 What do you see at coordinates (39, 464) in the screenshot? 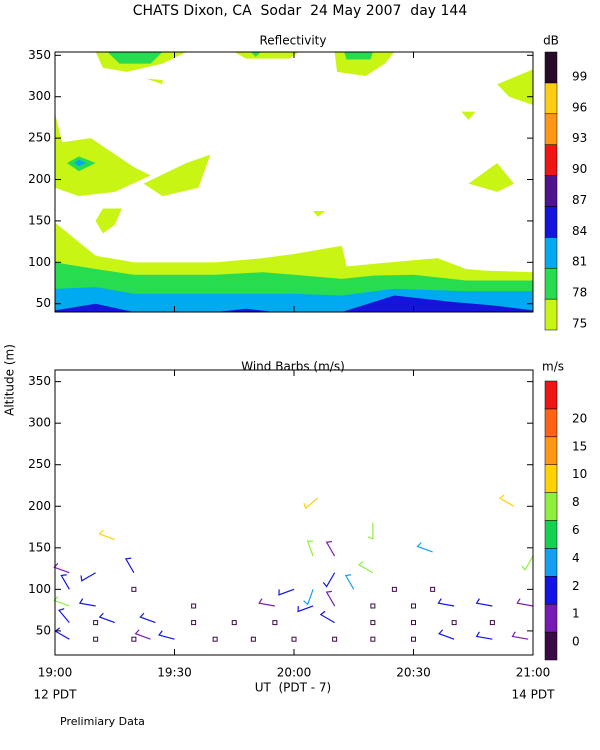
I see `y-tick-label: 250` at bounding box center [39, 464].